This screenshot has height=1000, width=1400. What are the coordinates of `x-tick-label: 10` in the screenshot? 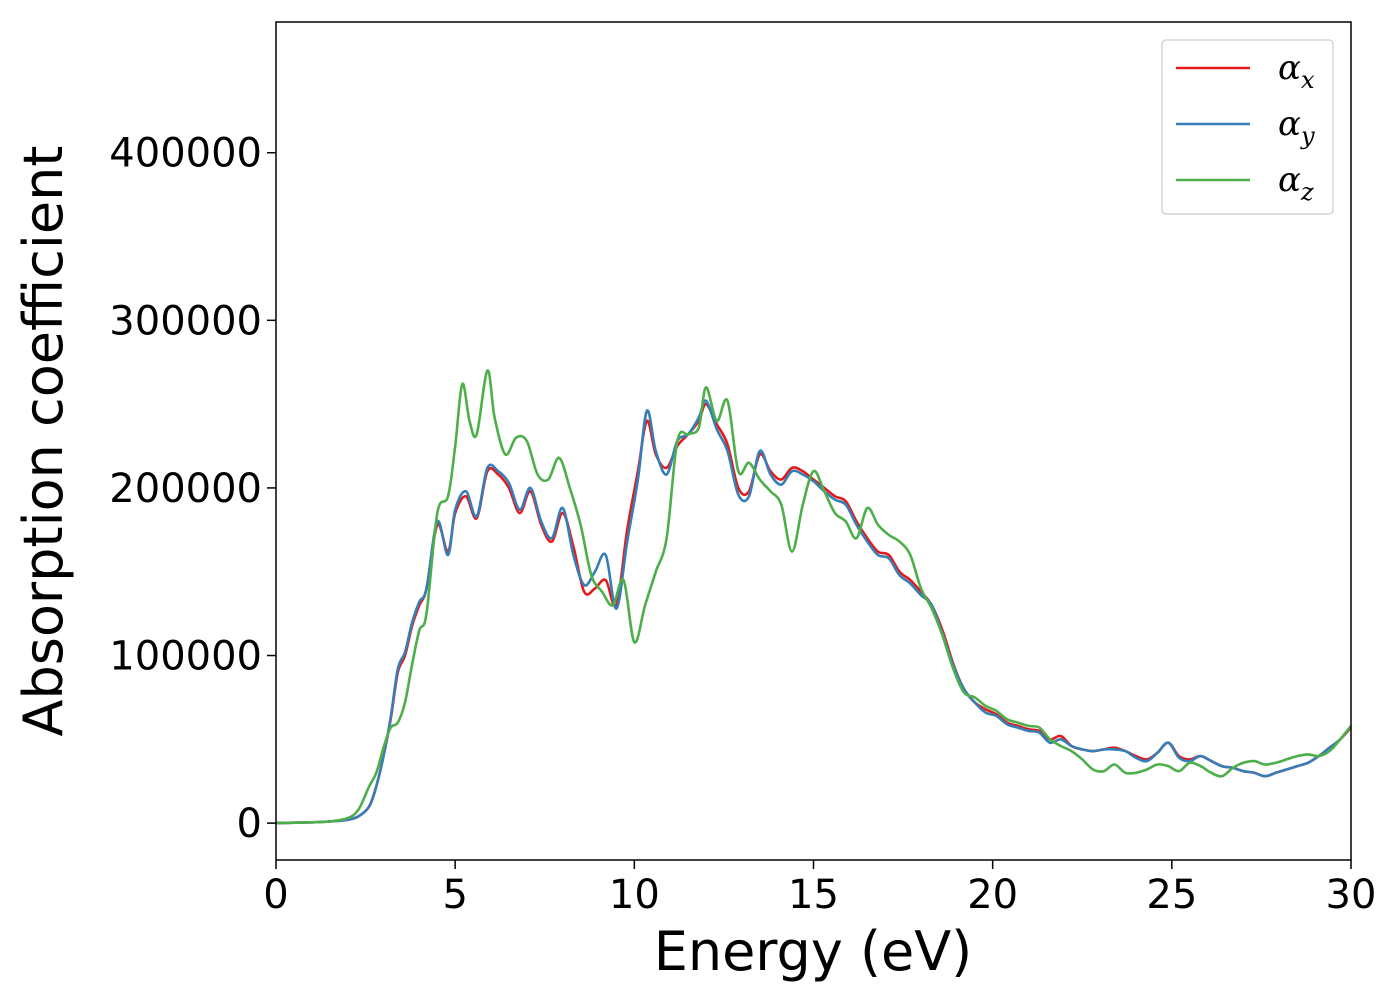 It's located at (634, 895).